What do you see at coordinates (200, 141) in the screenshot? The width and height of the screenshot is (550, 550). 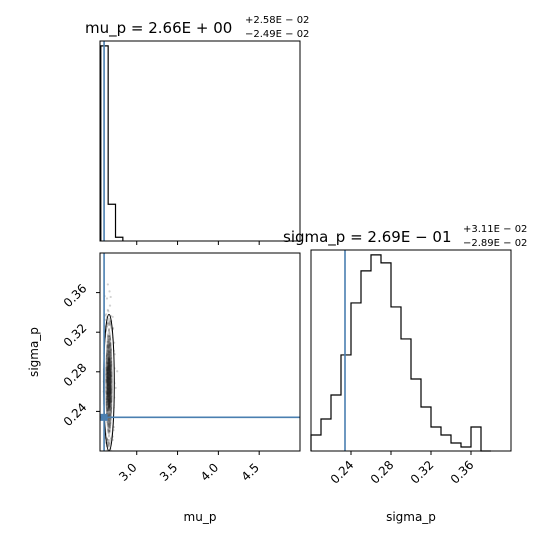 I see `mu-p-histogram-frame` at bounding box center [200, 141].